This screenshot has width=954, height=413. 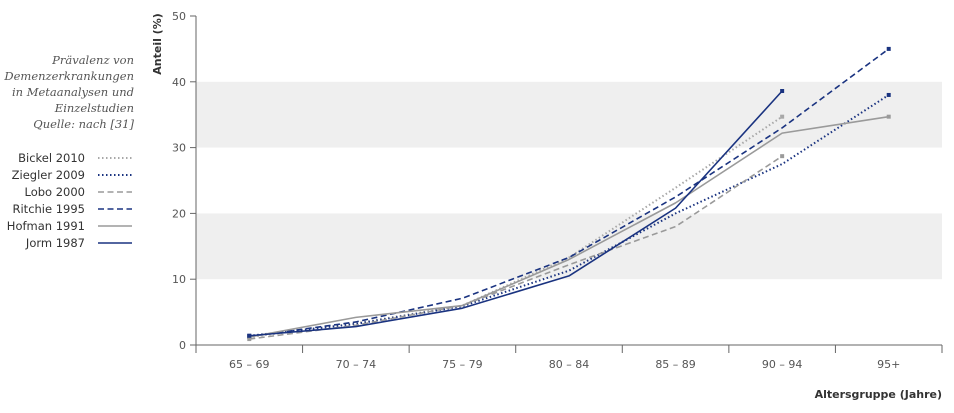 What do you see at coordinates (675, 364) in the screenshot?
I see `x-tick-label: 85 – 89` at bounding box center [675, 364].